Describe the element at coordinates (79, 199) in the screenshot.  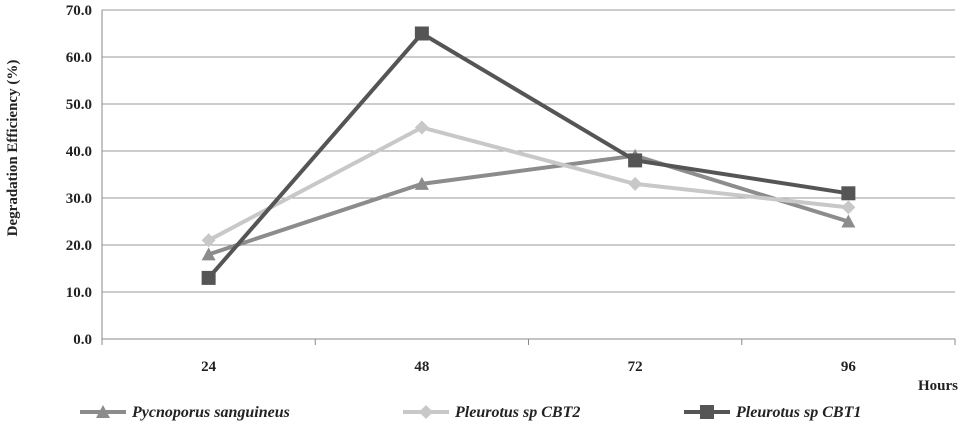
I see `y-tick-label: 30.0` at that location.